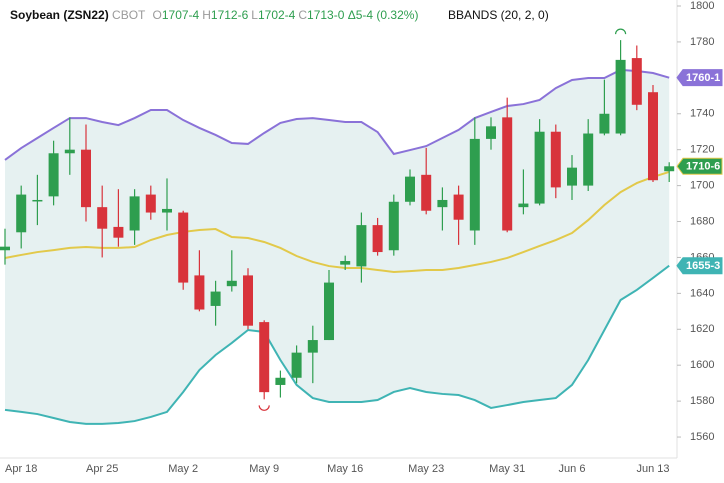 This screenshot has height=483, width=724. I want to click on change: Δ5-4 (0.32%), so click(383, 15).